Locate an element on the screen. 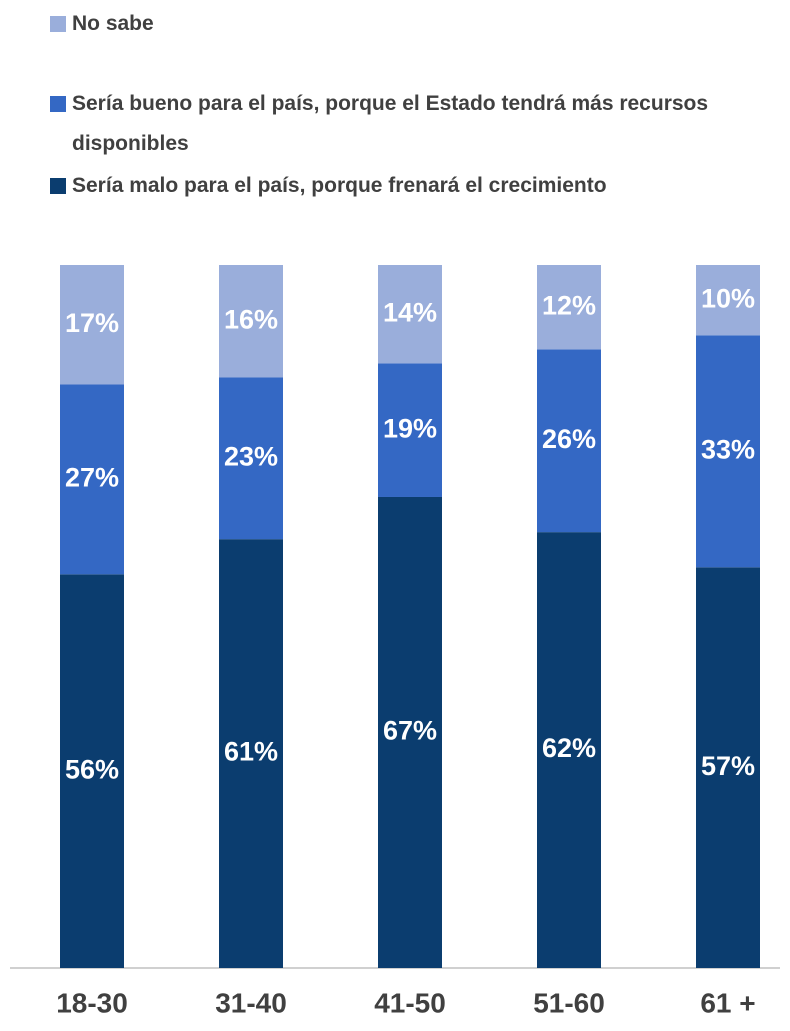 The width and height of the screenshot is (790, 1031). legend-item: No sabe is located at coordinates (417, 24).